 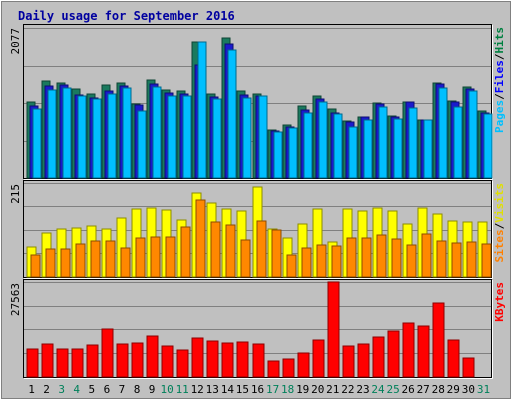 I want to click on day-label-26: 26, so click(x=407, y=389).